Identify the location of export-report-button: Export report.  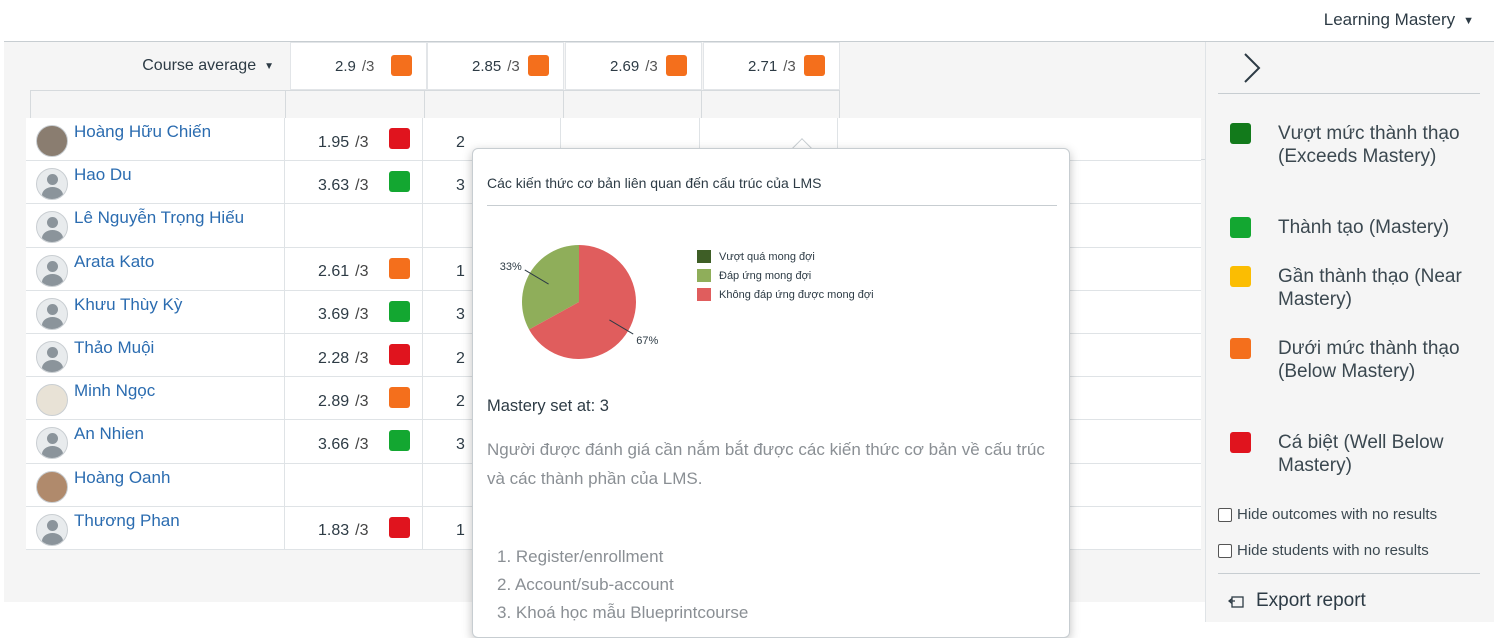
(1297, 601).